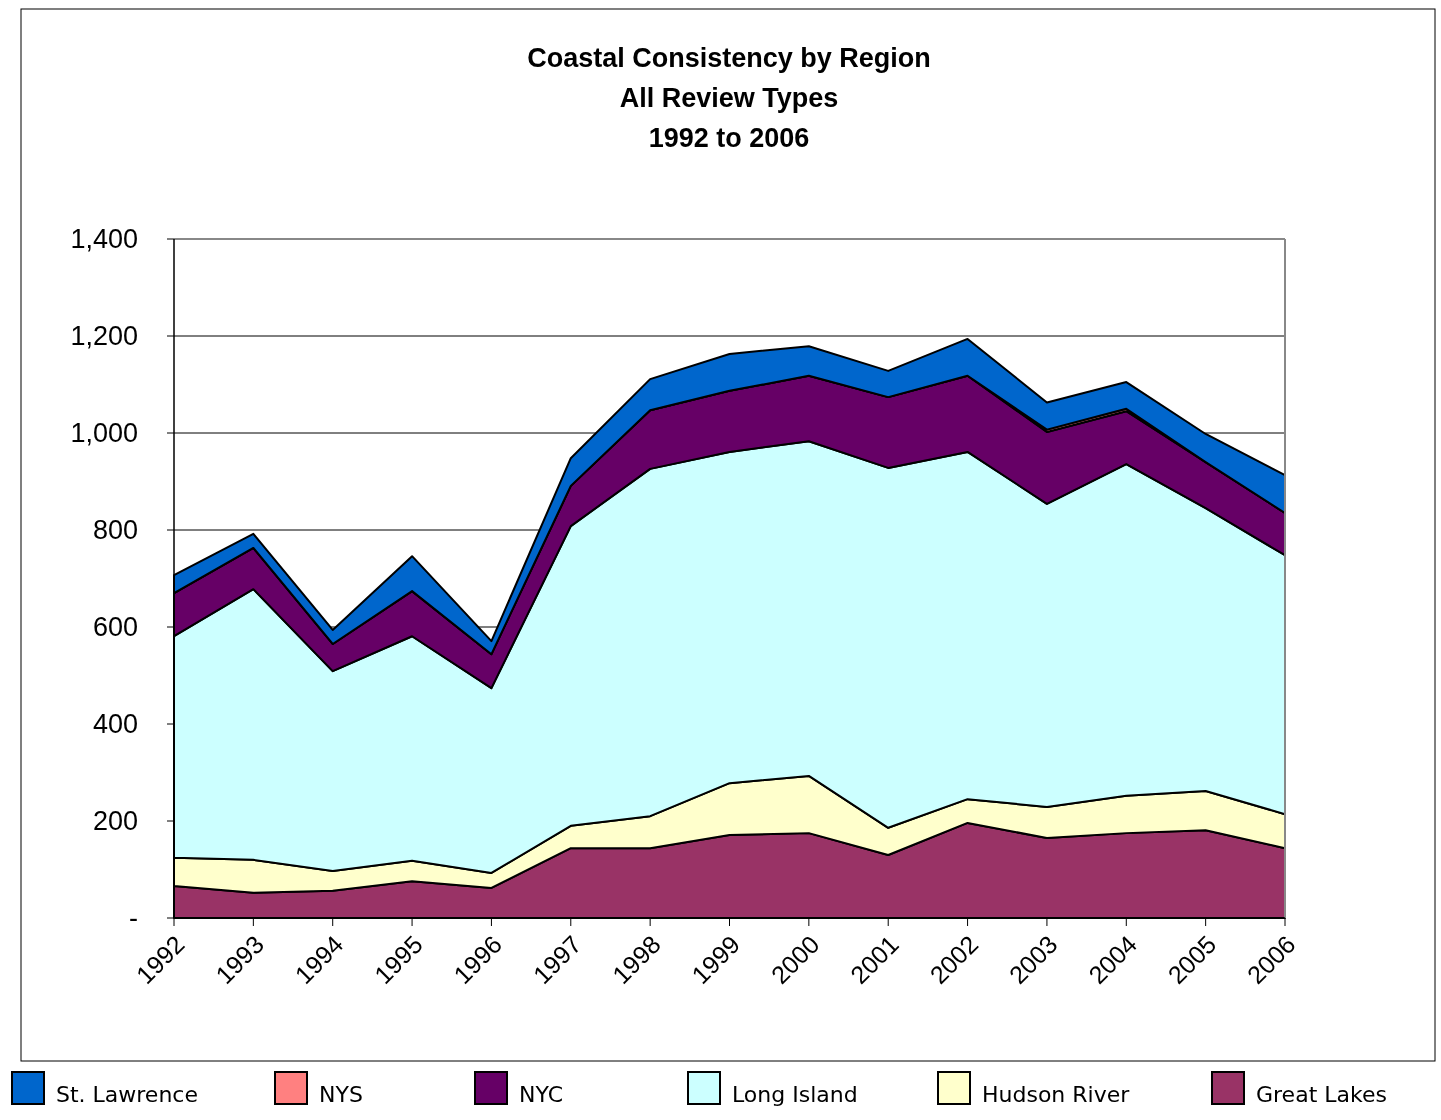  I want to click on legend-label: NYC, so click(541, 1094).